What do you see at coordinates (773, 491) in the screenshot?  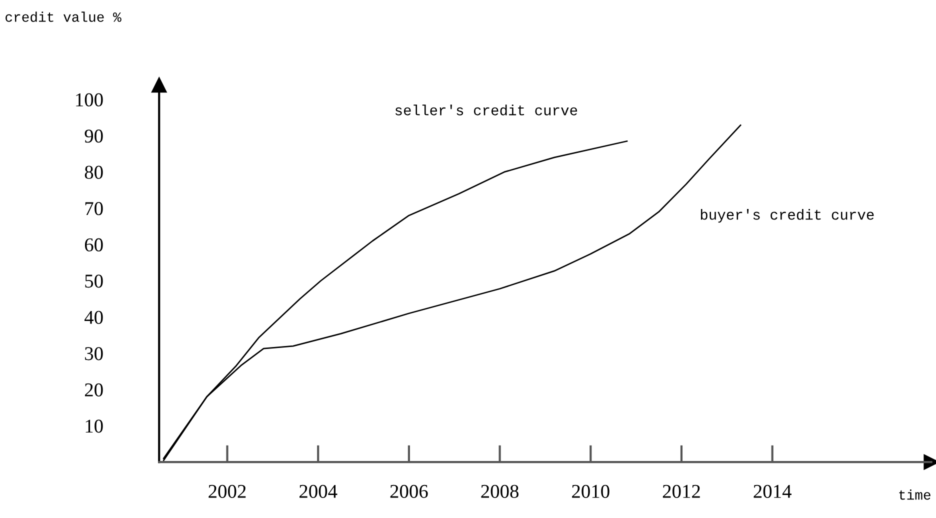 I see `x-tick-label: 2014` at bounding box center [773, 491].